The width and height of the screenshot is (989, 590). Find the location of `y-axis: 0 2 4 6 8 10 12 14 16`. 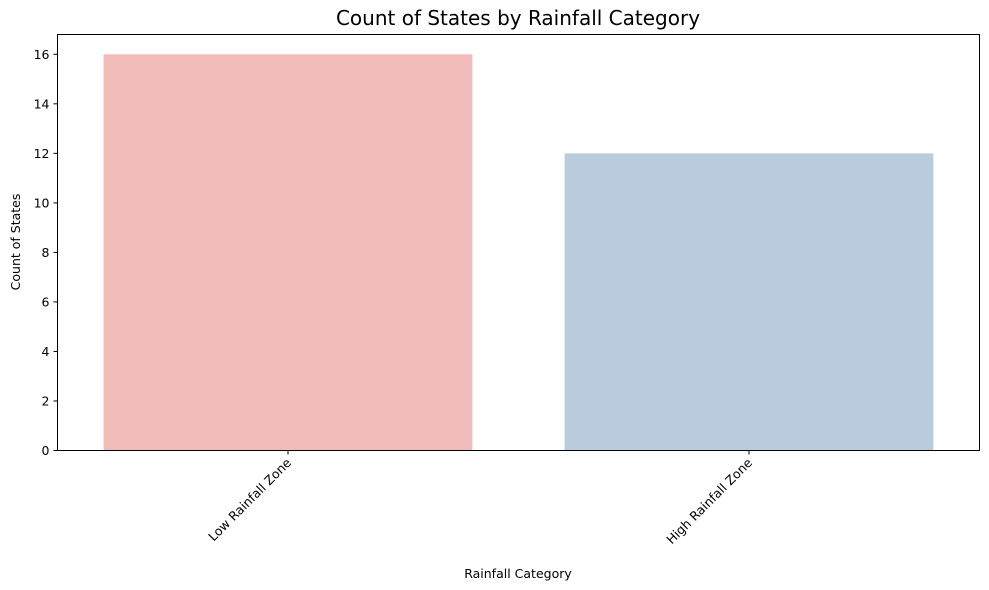

y-axis: 0 2 4 6 8 10 12 14 16 is located at coordinates (46, 252).